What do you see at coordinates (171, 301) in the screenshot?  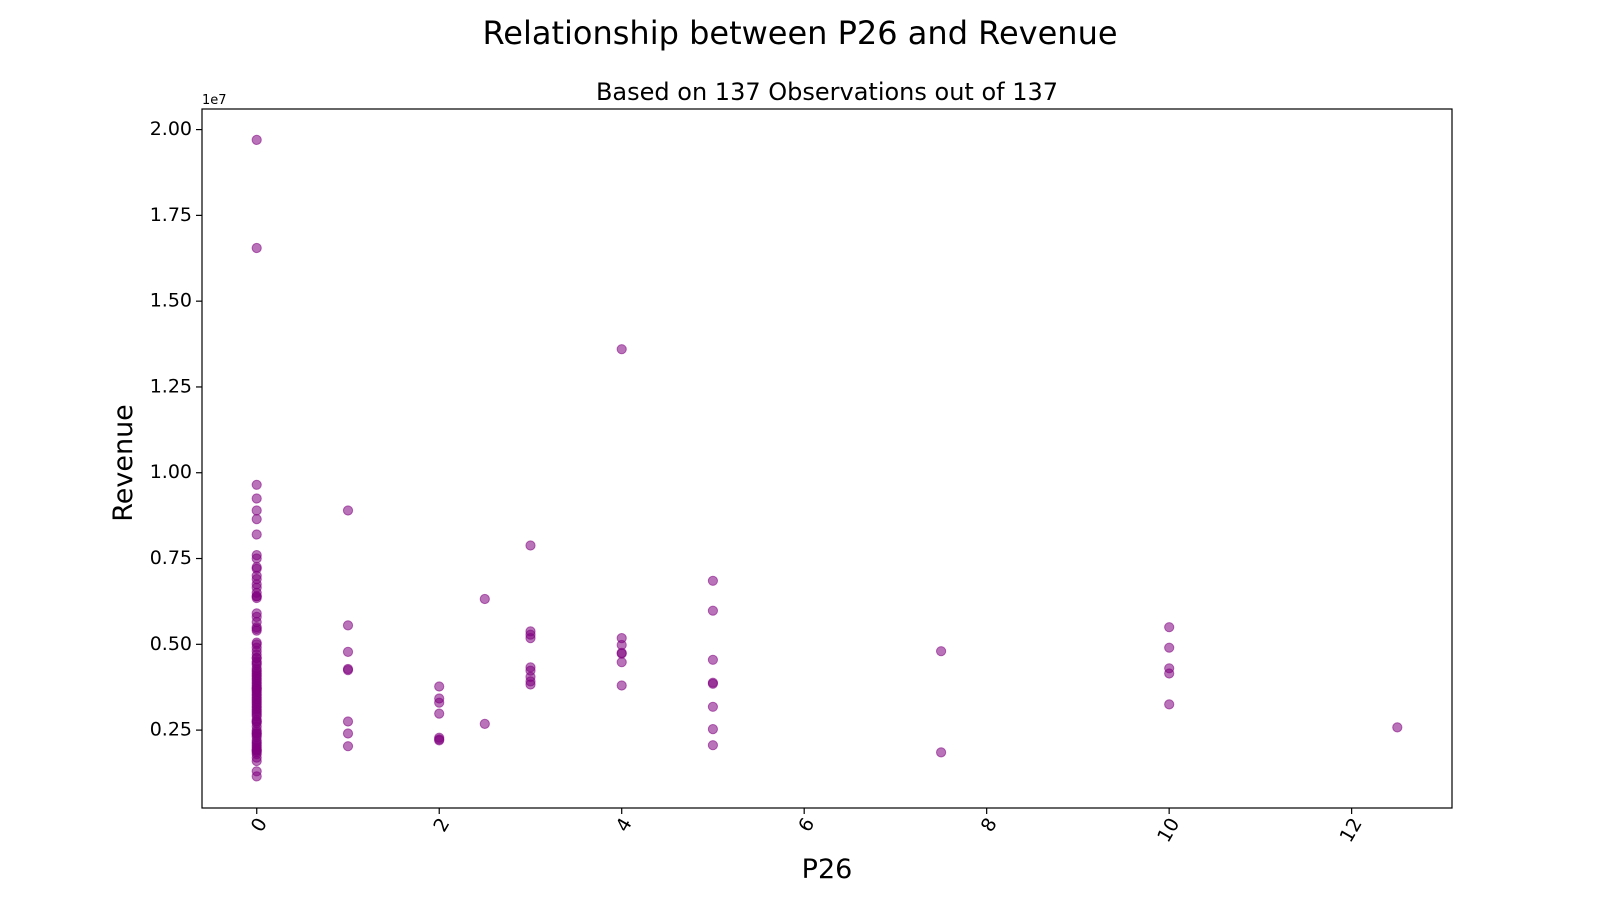 I see `y-tick-label: 1.50` at bounding box center [171, 301].